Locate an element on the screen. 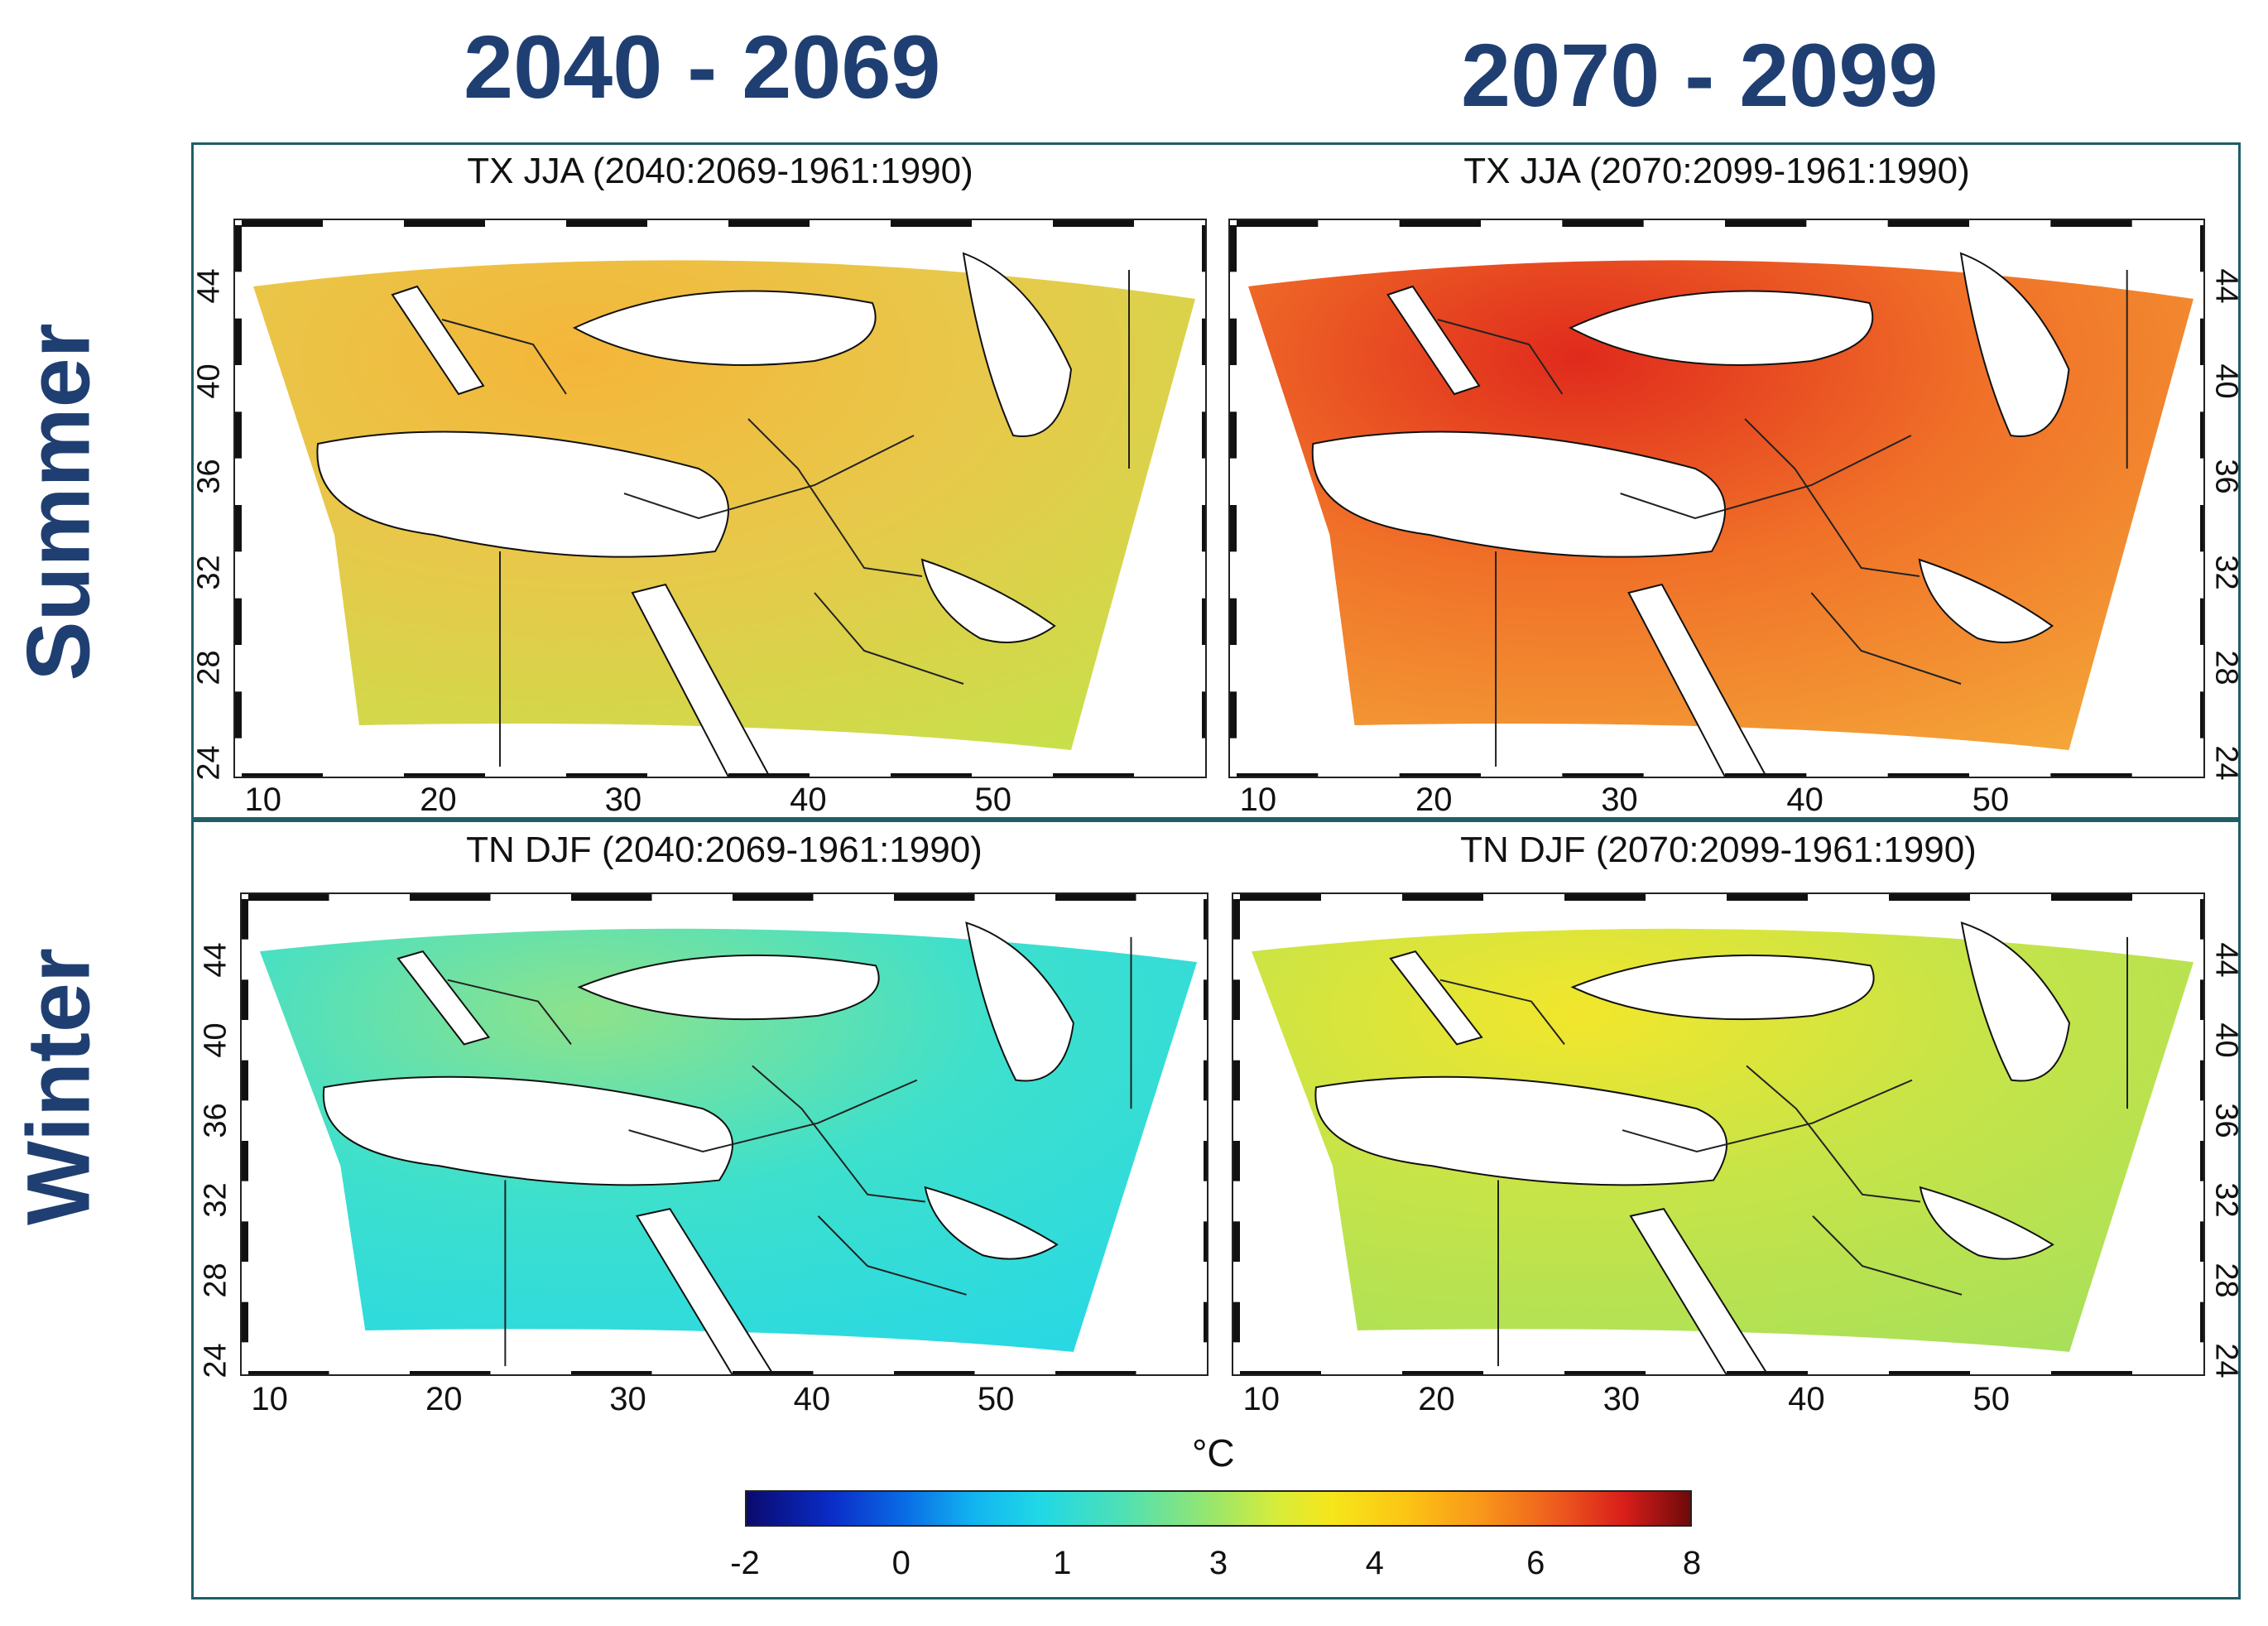 The image size is (2268, 1626). colorbar-tick-label: 0 is located at coordinates (901, 1563).